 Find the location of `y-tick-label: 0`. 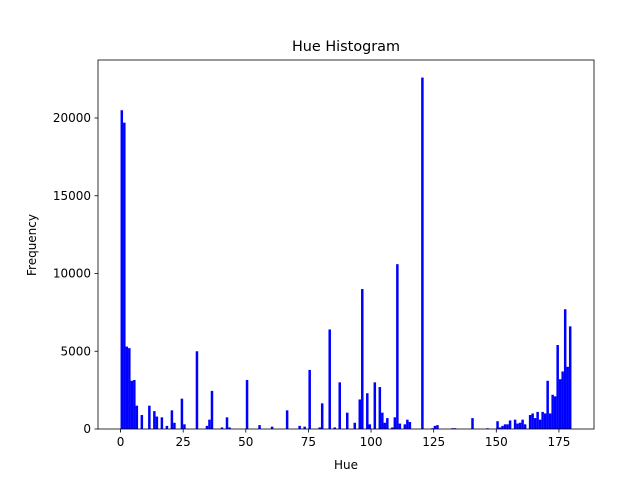

y-tick-label: 0 is located at coordinates (87, 429).